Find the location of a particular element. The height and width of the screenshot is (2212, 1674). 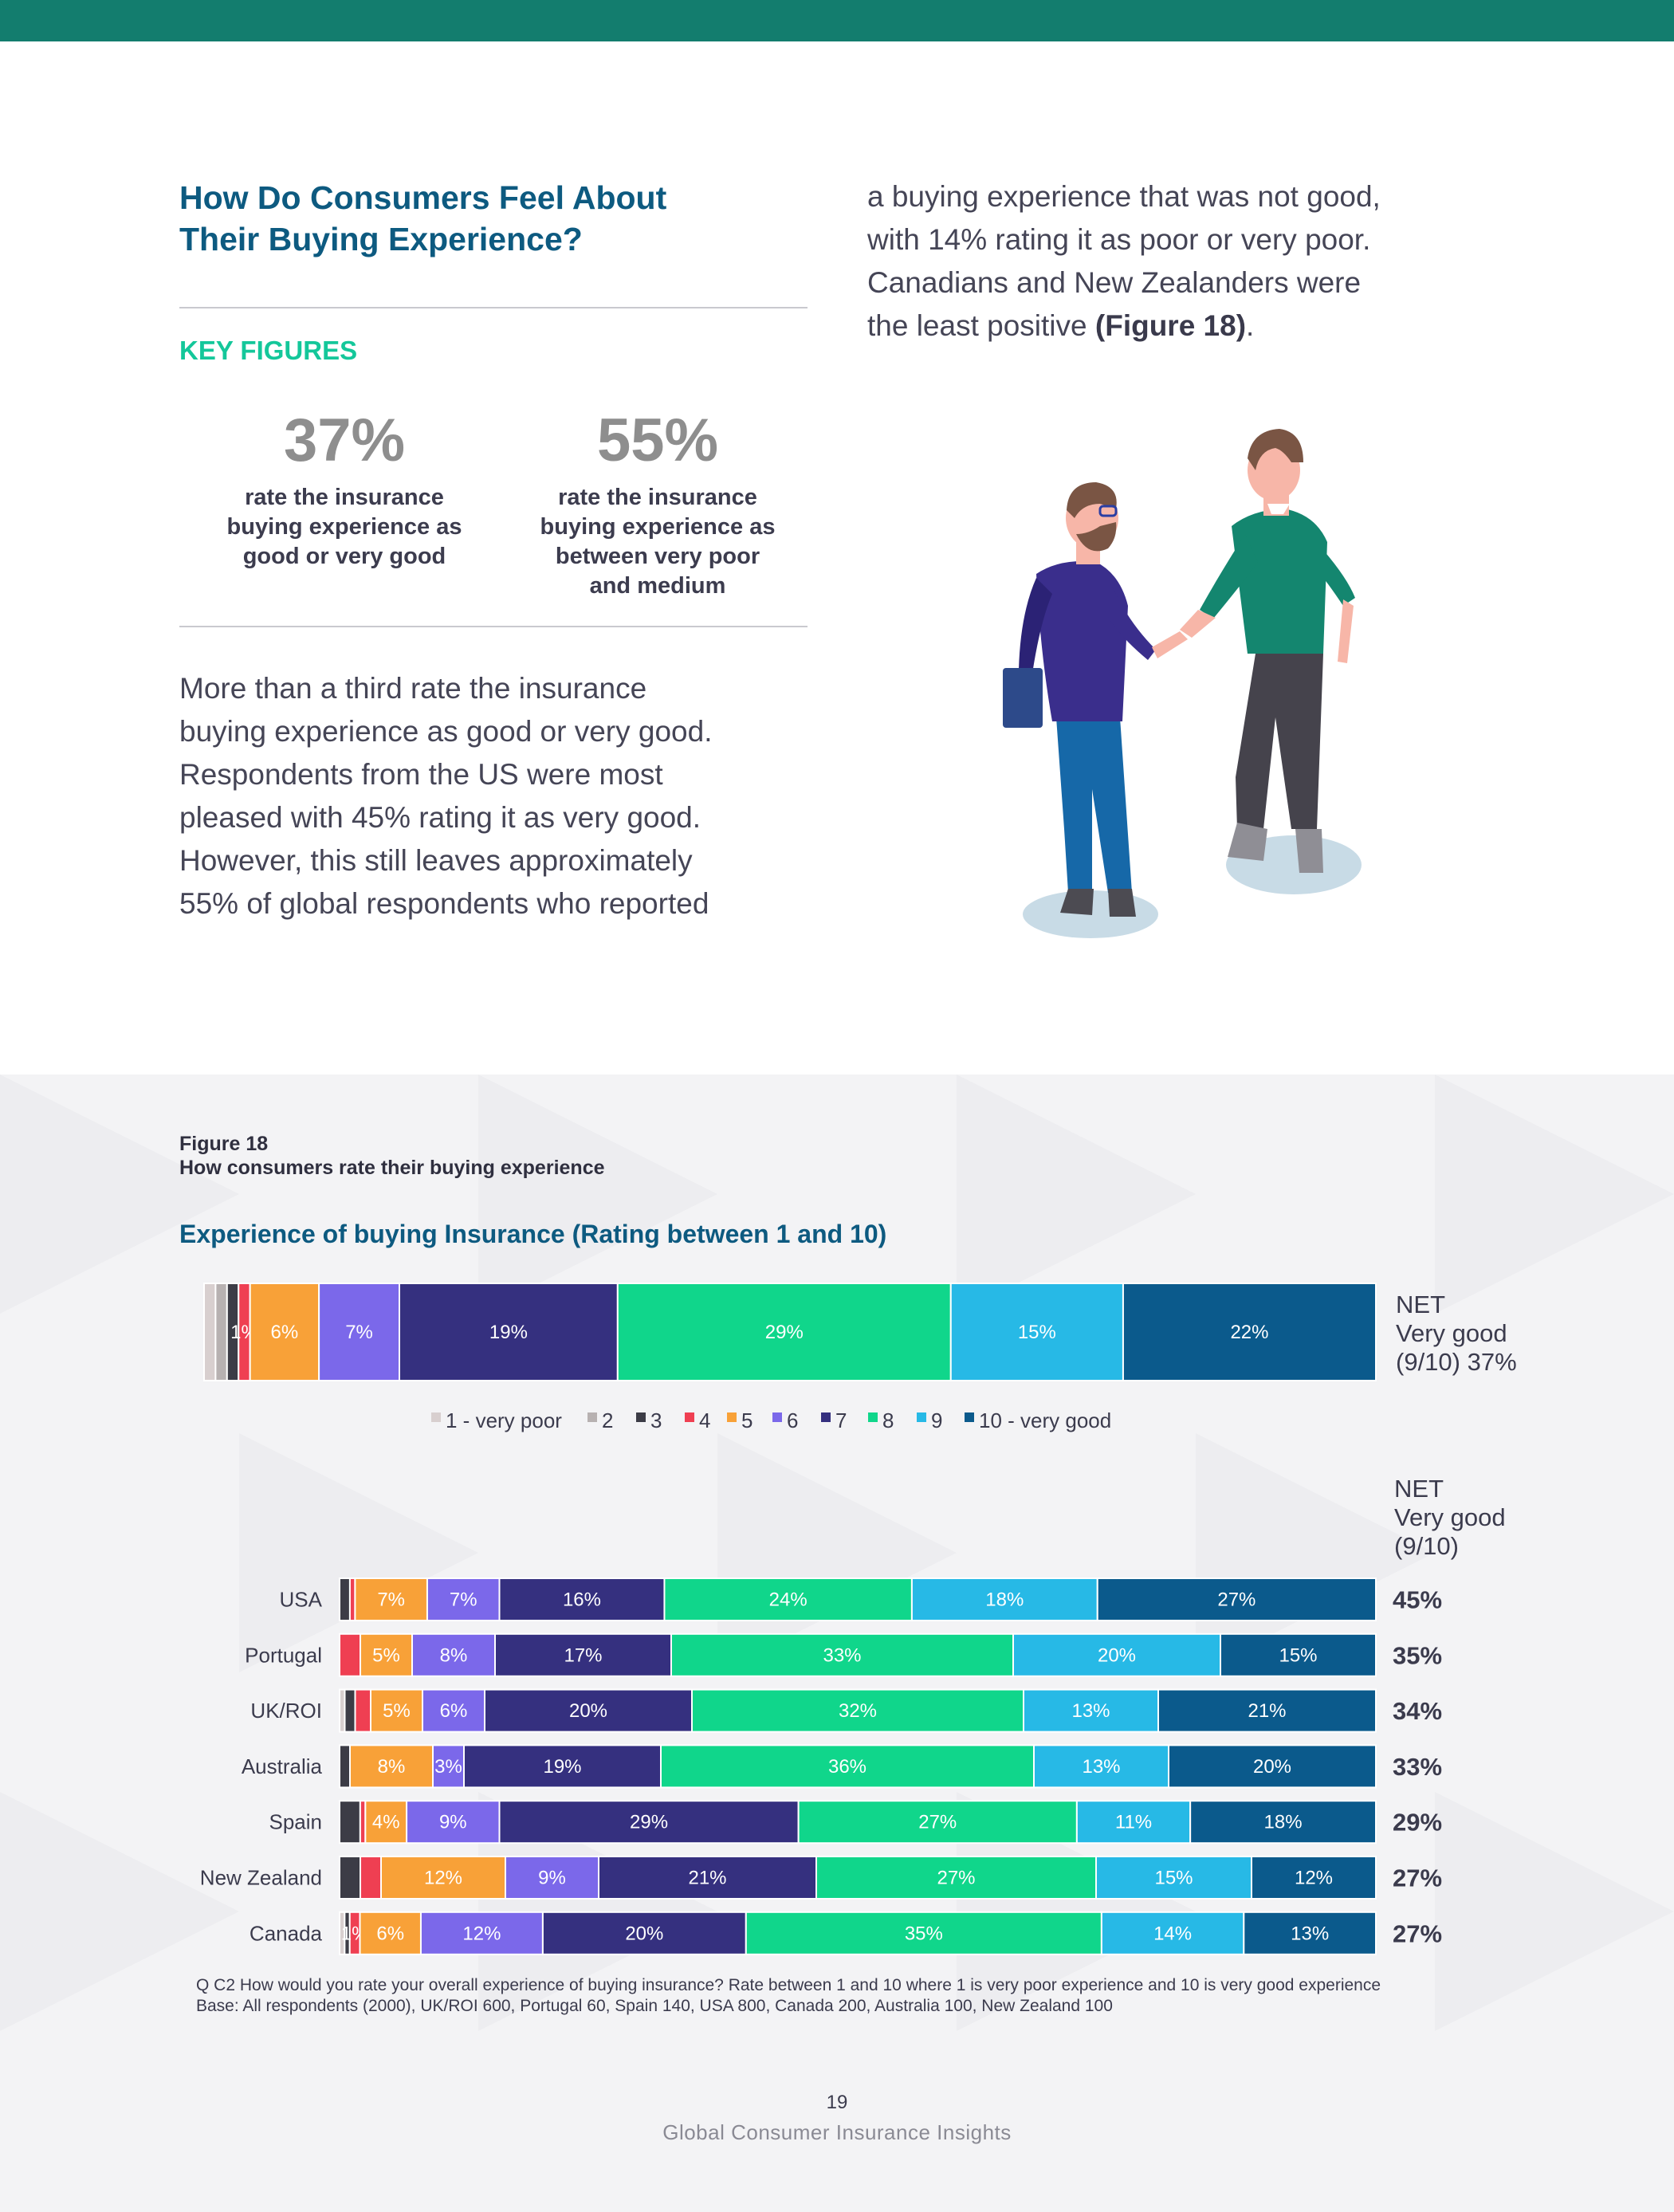

body-line: the least positive (Figure 18). is located at coordinates (1186, 326).